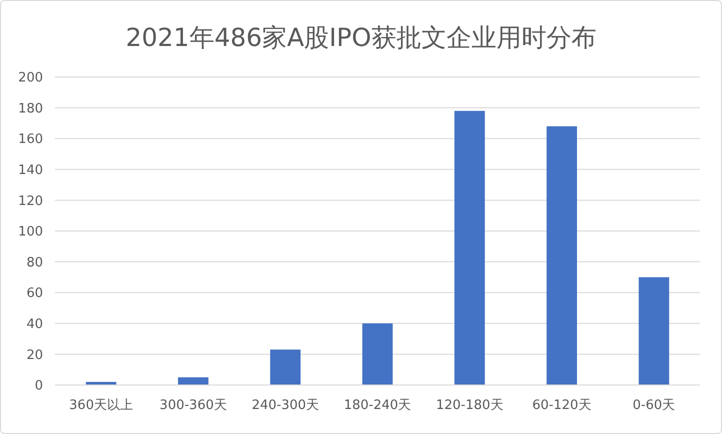  Describe the element at coordinates (34, 294) in the screenshot. I see `y-tick-label: 60` at that location.